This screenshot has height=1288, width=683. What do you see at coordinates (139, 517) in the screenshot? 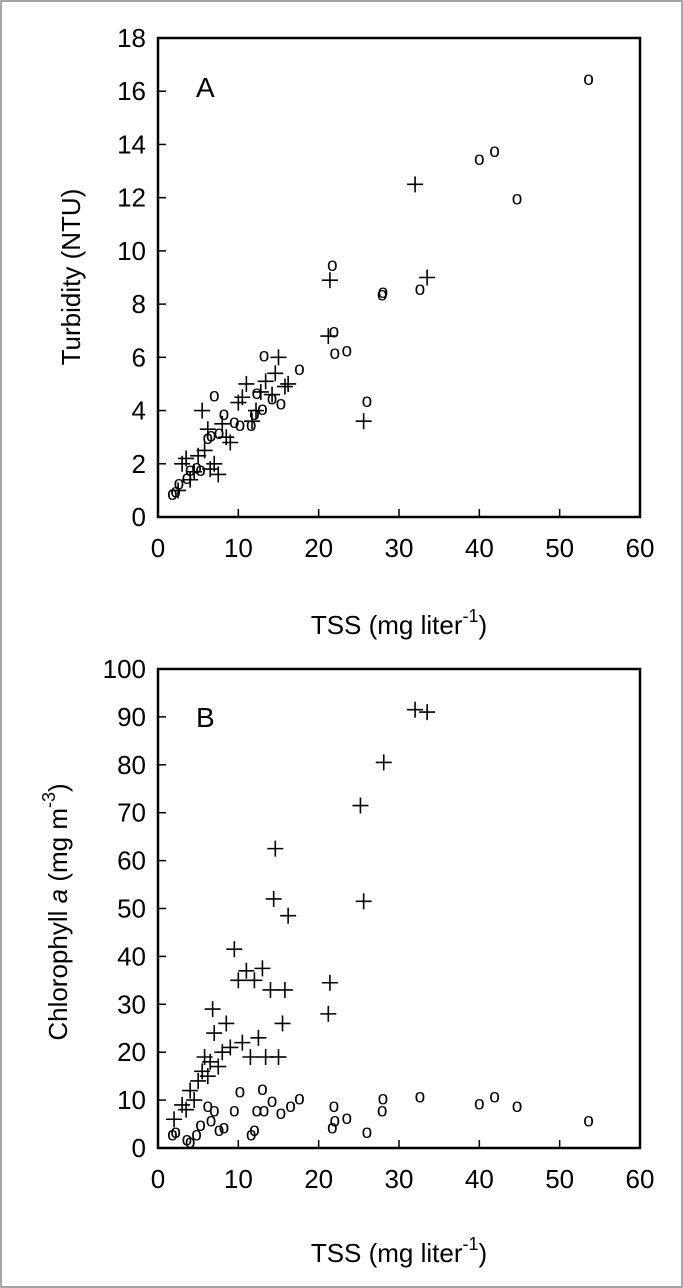
I see `y-tick-label: 0` at bounding box center [139, 517].